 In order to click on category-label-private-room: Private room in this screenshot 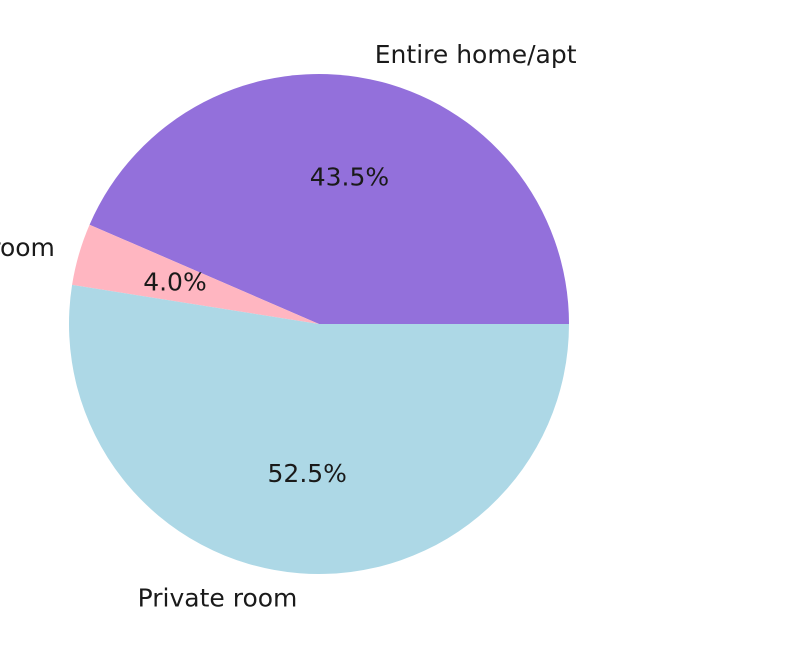, I will do `click(218, 598)`.